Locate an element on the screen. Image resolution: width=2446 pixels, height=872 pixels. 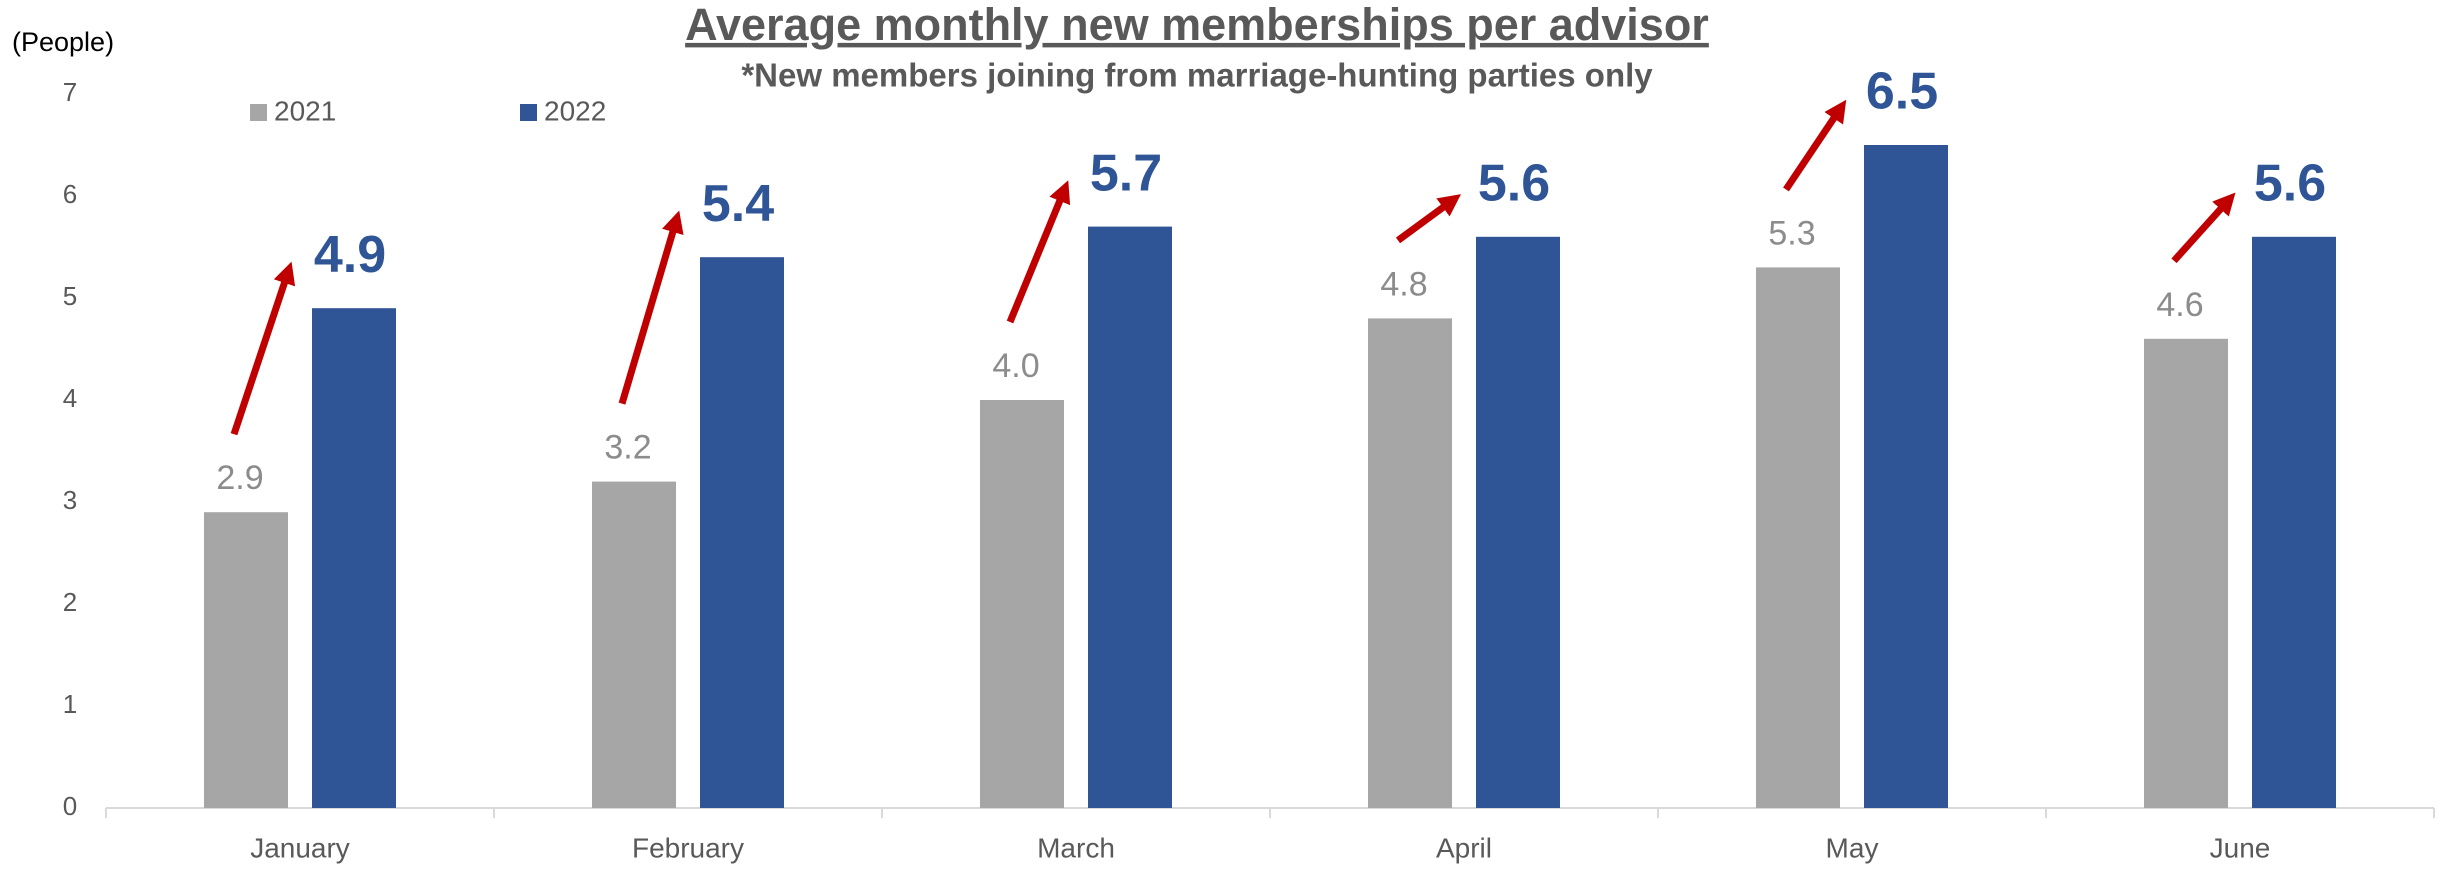
data-label: 2.9 is located at coordinates (239, 478).